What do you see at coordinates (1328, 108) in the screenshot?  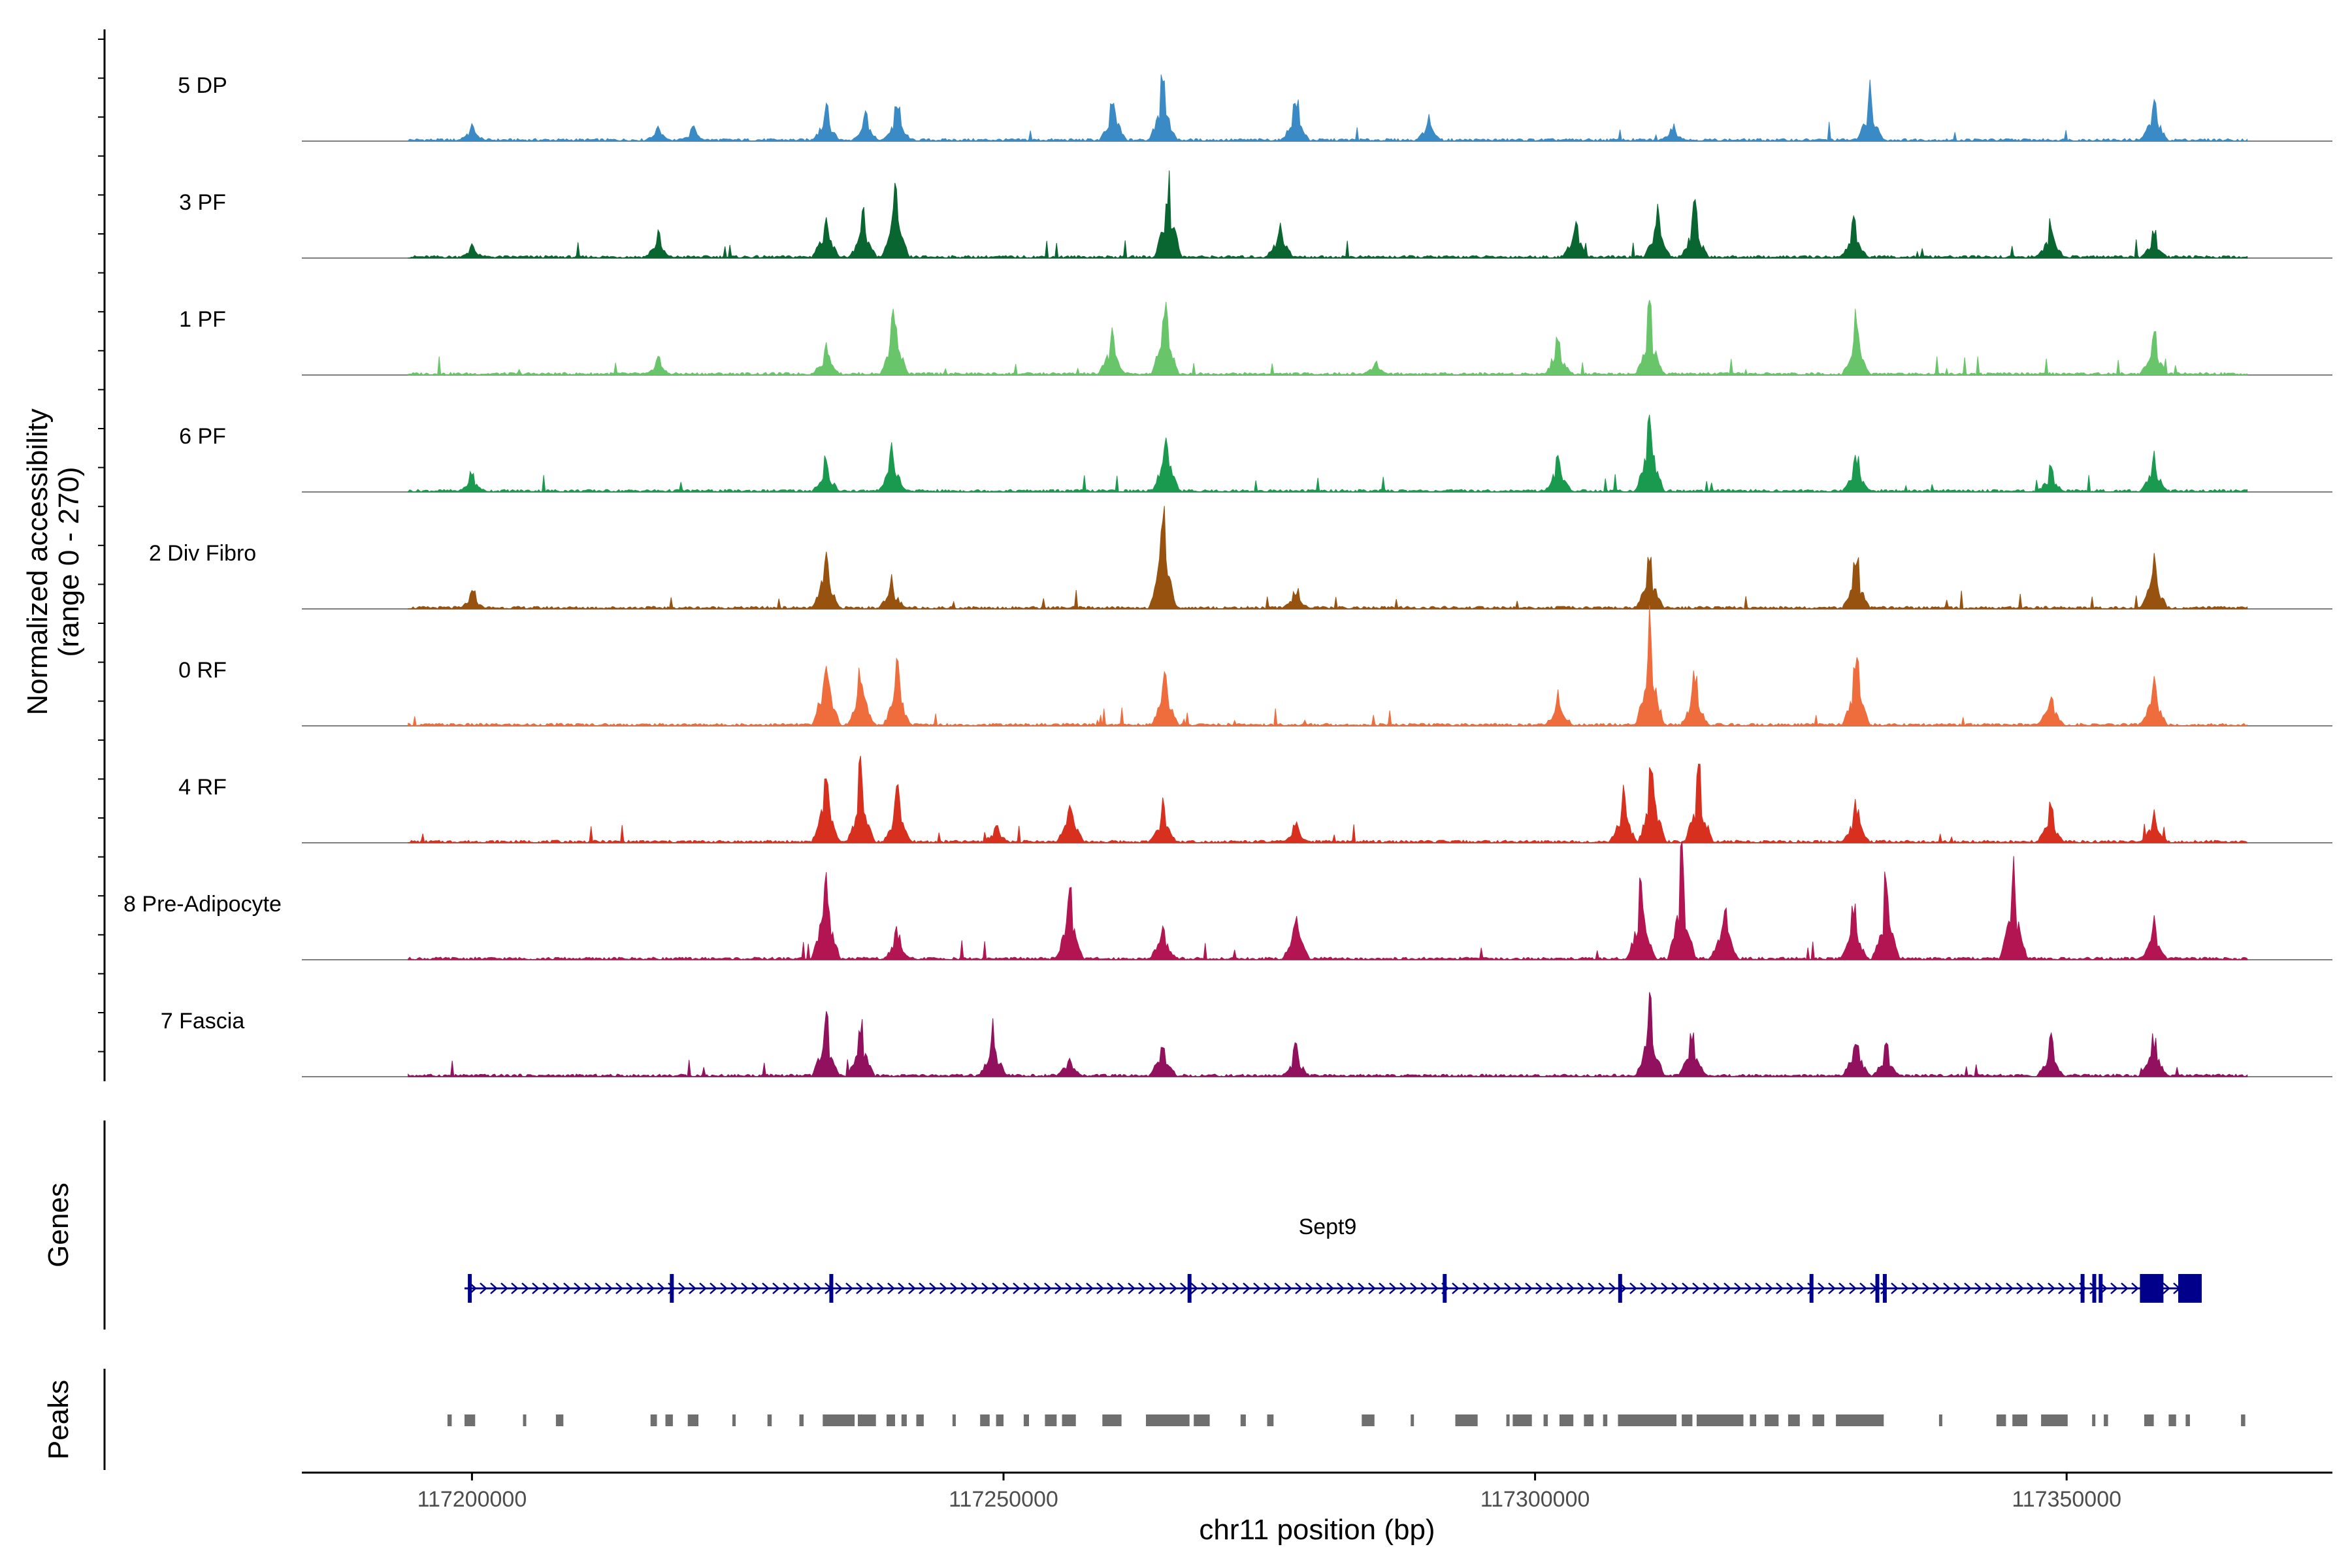 I see `coverage-area-5-dp` at bounding box center [1328, 108].